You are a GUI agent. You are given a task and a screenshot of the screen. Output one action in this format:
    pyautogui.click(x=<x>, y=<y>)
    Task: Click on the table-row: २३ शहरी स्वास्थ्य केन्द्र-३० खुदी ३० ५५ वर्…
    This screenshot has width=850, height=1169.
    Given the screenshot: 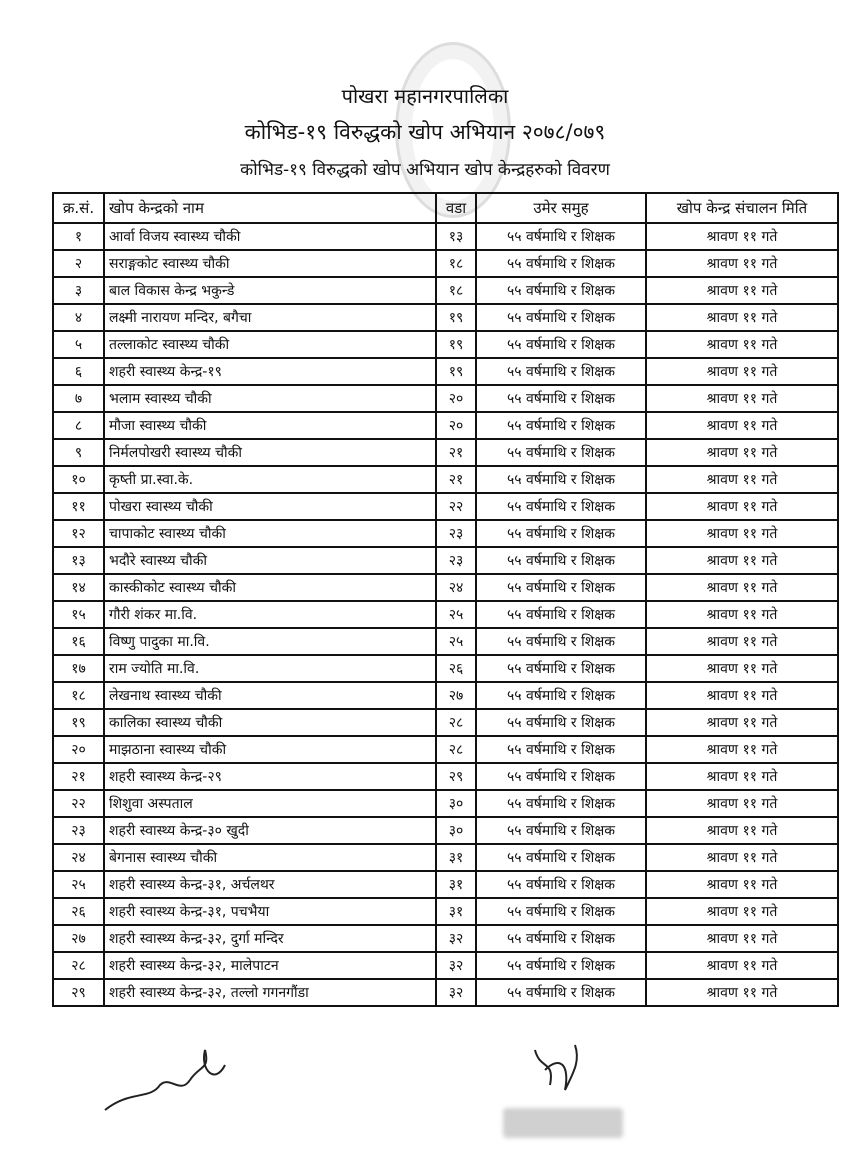 What is the action you would take?
    pyautogui.click(x=445, y=830)
    